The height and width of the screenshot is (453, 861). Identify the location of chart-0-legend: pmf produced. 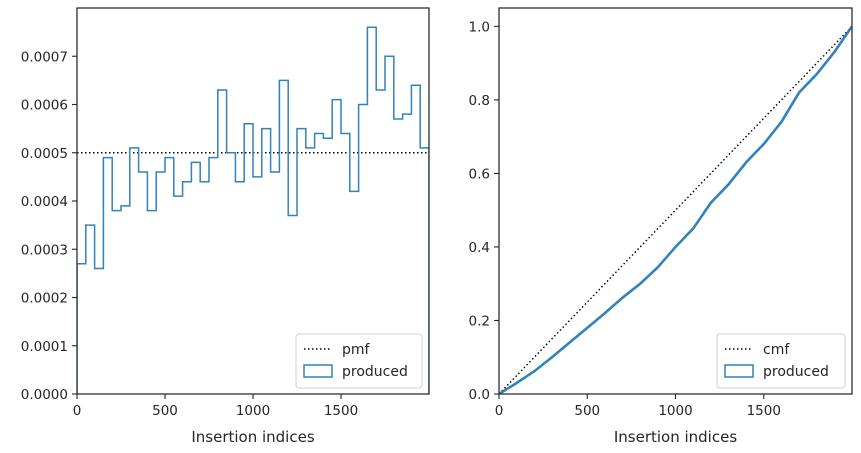
(359, 361).